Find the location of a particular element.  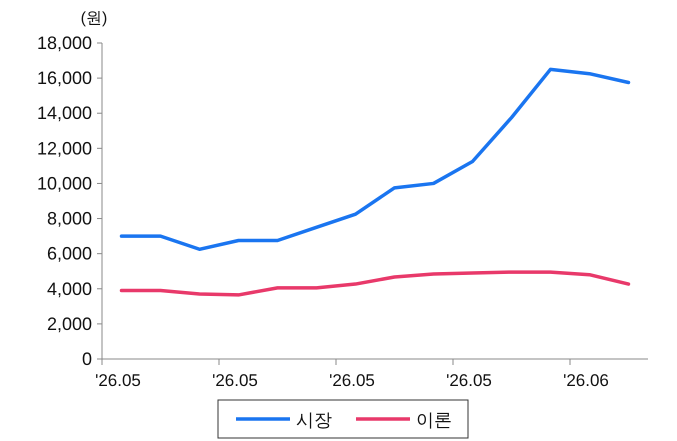

x-tick-label: '26.06 is located at coordinates (586, 380).